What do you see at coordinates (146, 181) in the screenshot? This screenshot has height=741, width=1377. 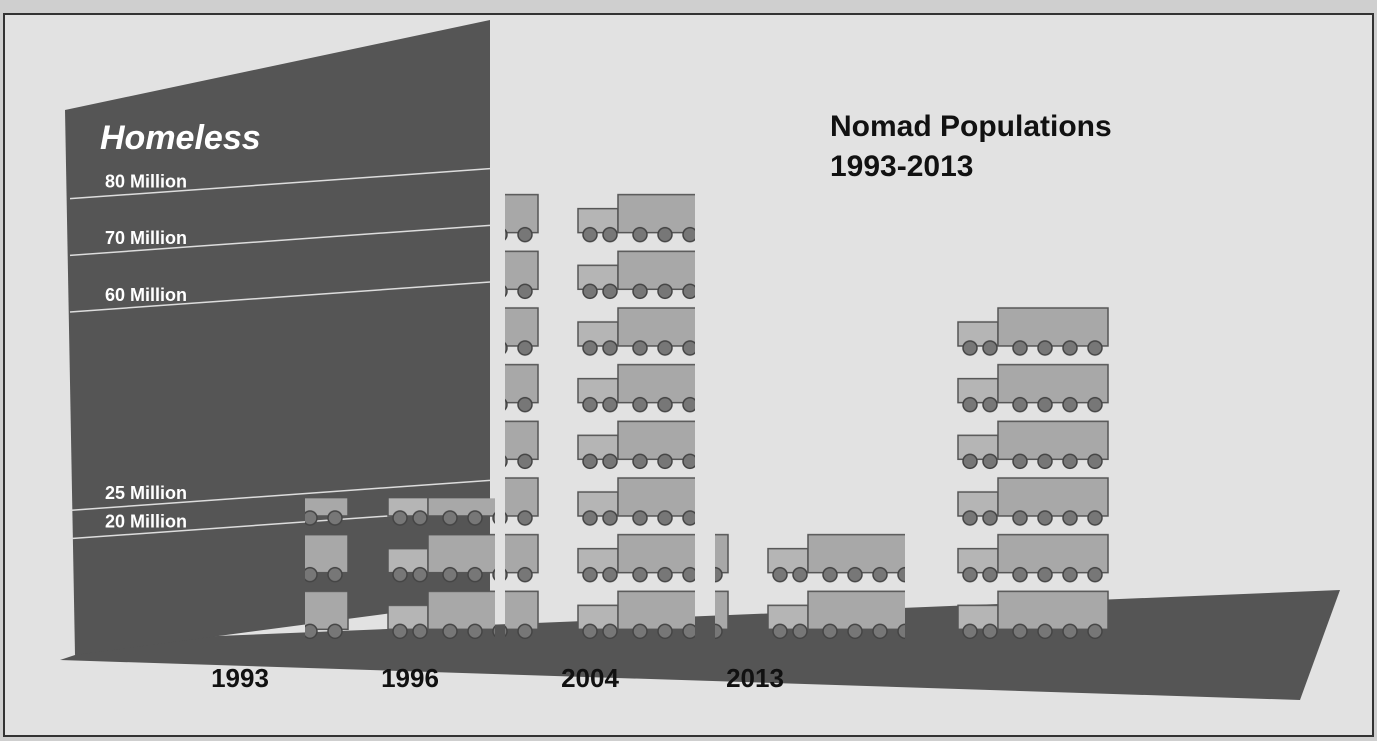 I see `y-tick-label: 80 Million` at bounding box center [146, 181].